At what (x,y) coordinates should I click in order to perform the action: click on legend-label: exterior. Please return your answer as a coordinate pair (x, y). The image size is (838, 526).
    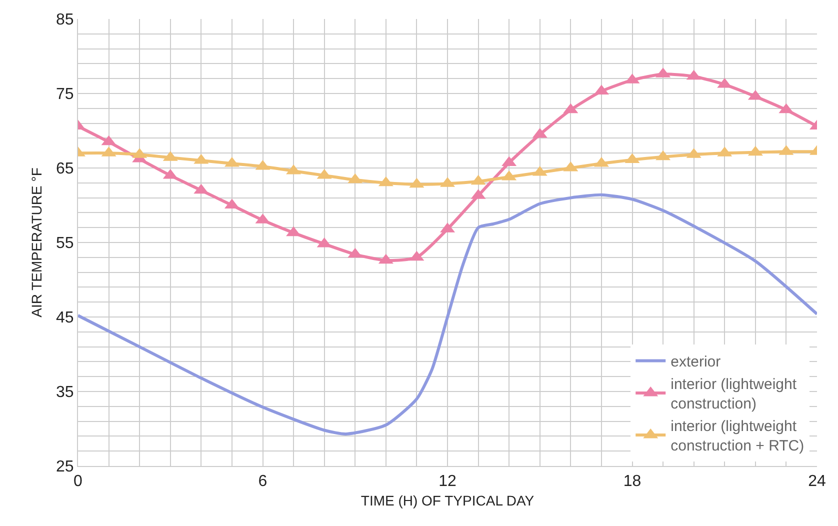
    Looking at the image, I should click on (695, 362).